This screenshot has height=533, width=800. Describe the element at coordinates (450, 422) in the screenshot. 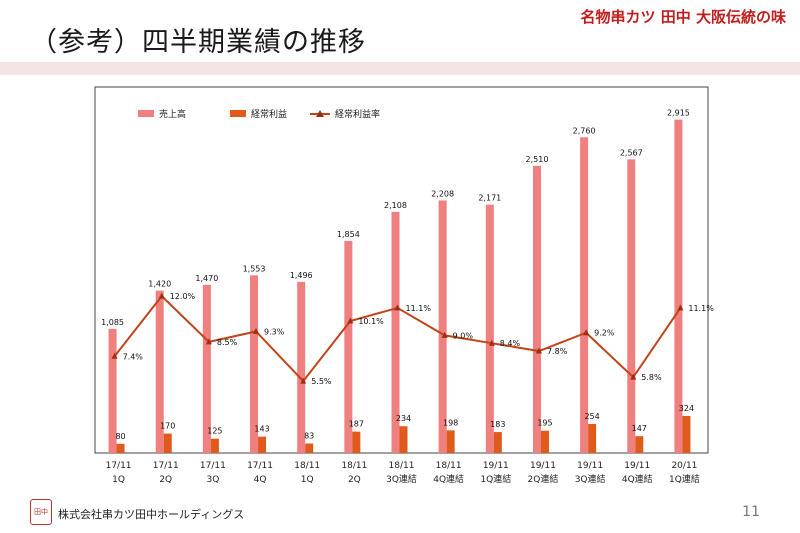

I see `profit-label: 198` at that location.